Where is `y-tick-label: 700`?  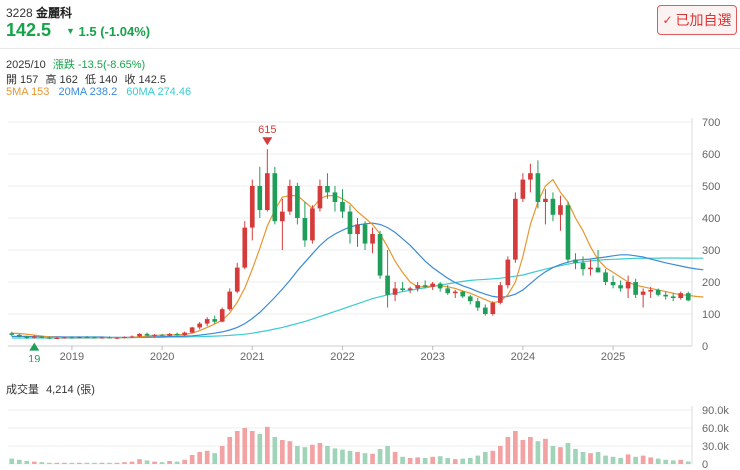 y-tick-label: 700 is located at coordinates (711, 123).